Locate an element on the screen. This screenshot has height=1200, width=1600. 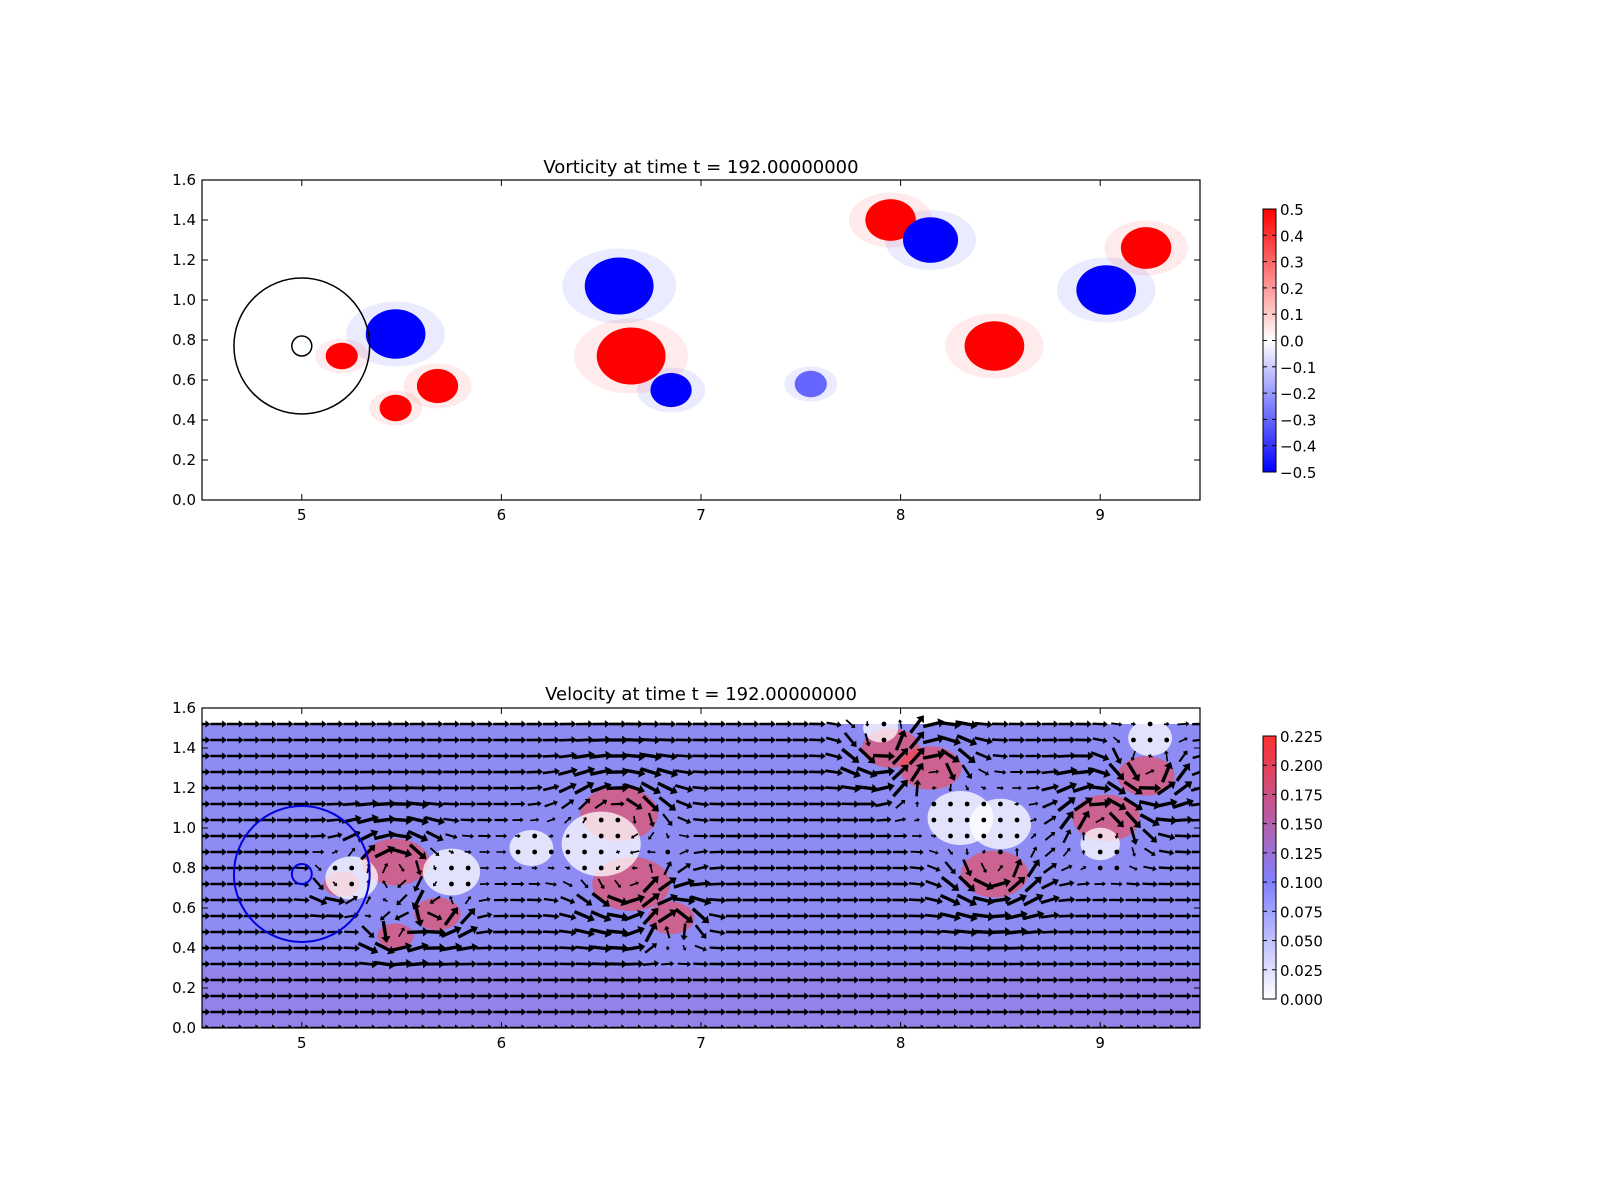
vorticity-ring is located at coordinates (302, 346).